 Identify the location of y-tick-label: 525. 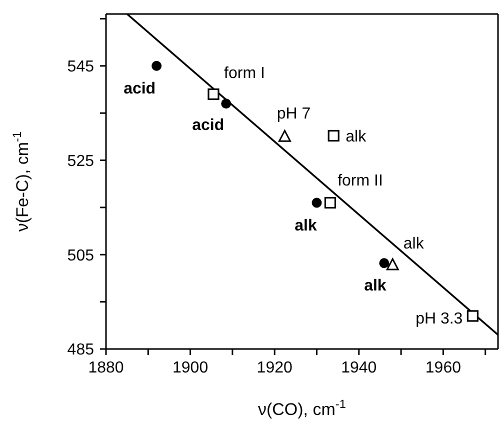
(80, 161).